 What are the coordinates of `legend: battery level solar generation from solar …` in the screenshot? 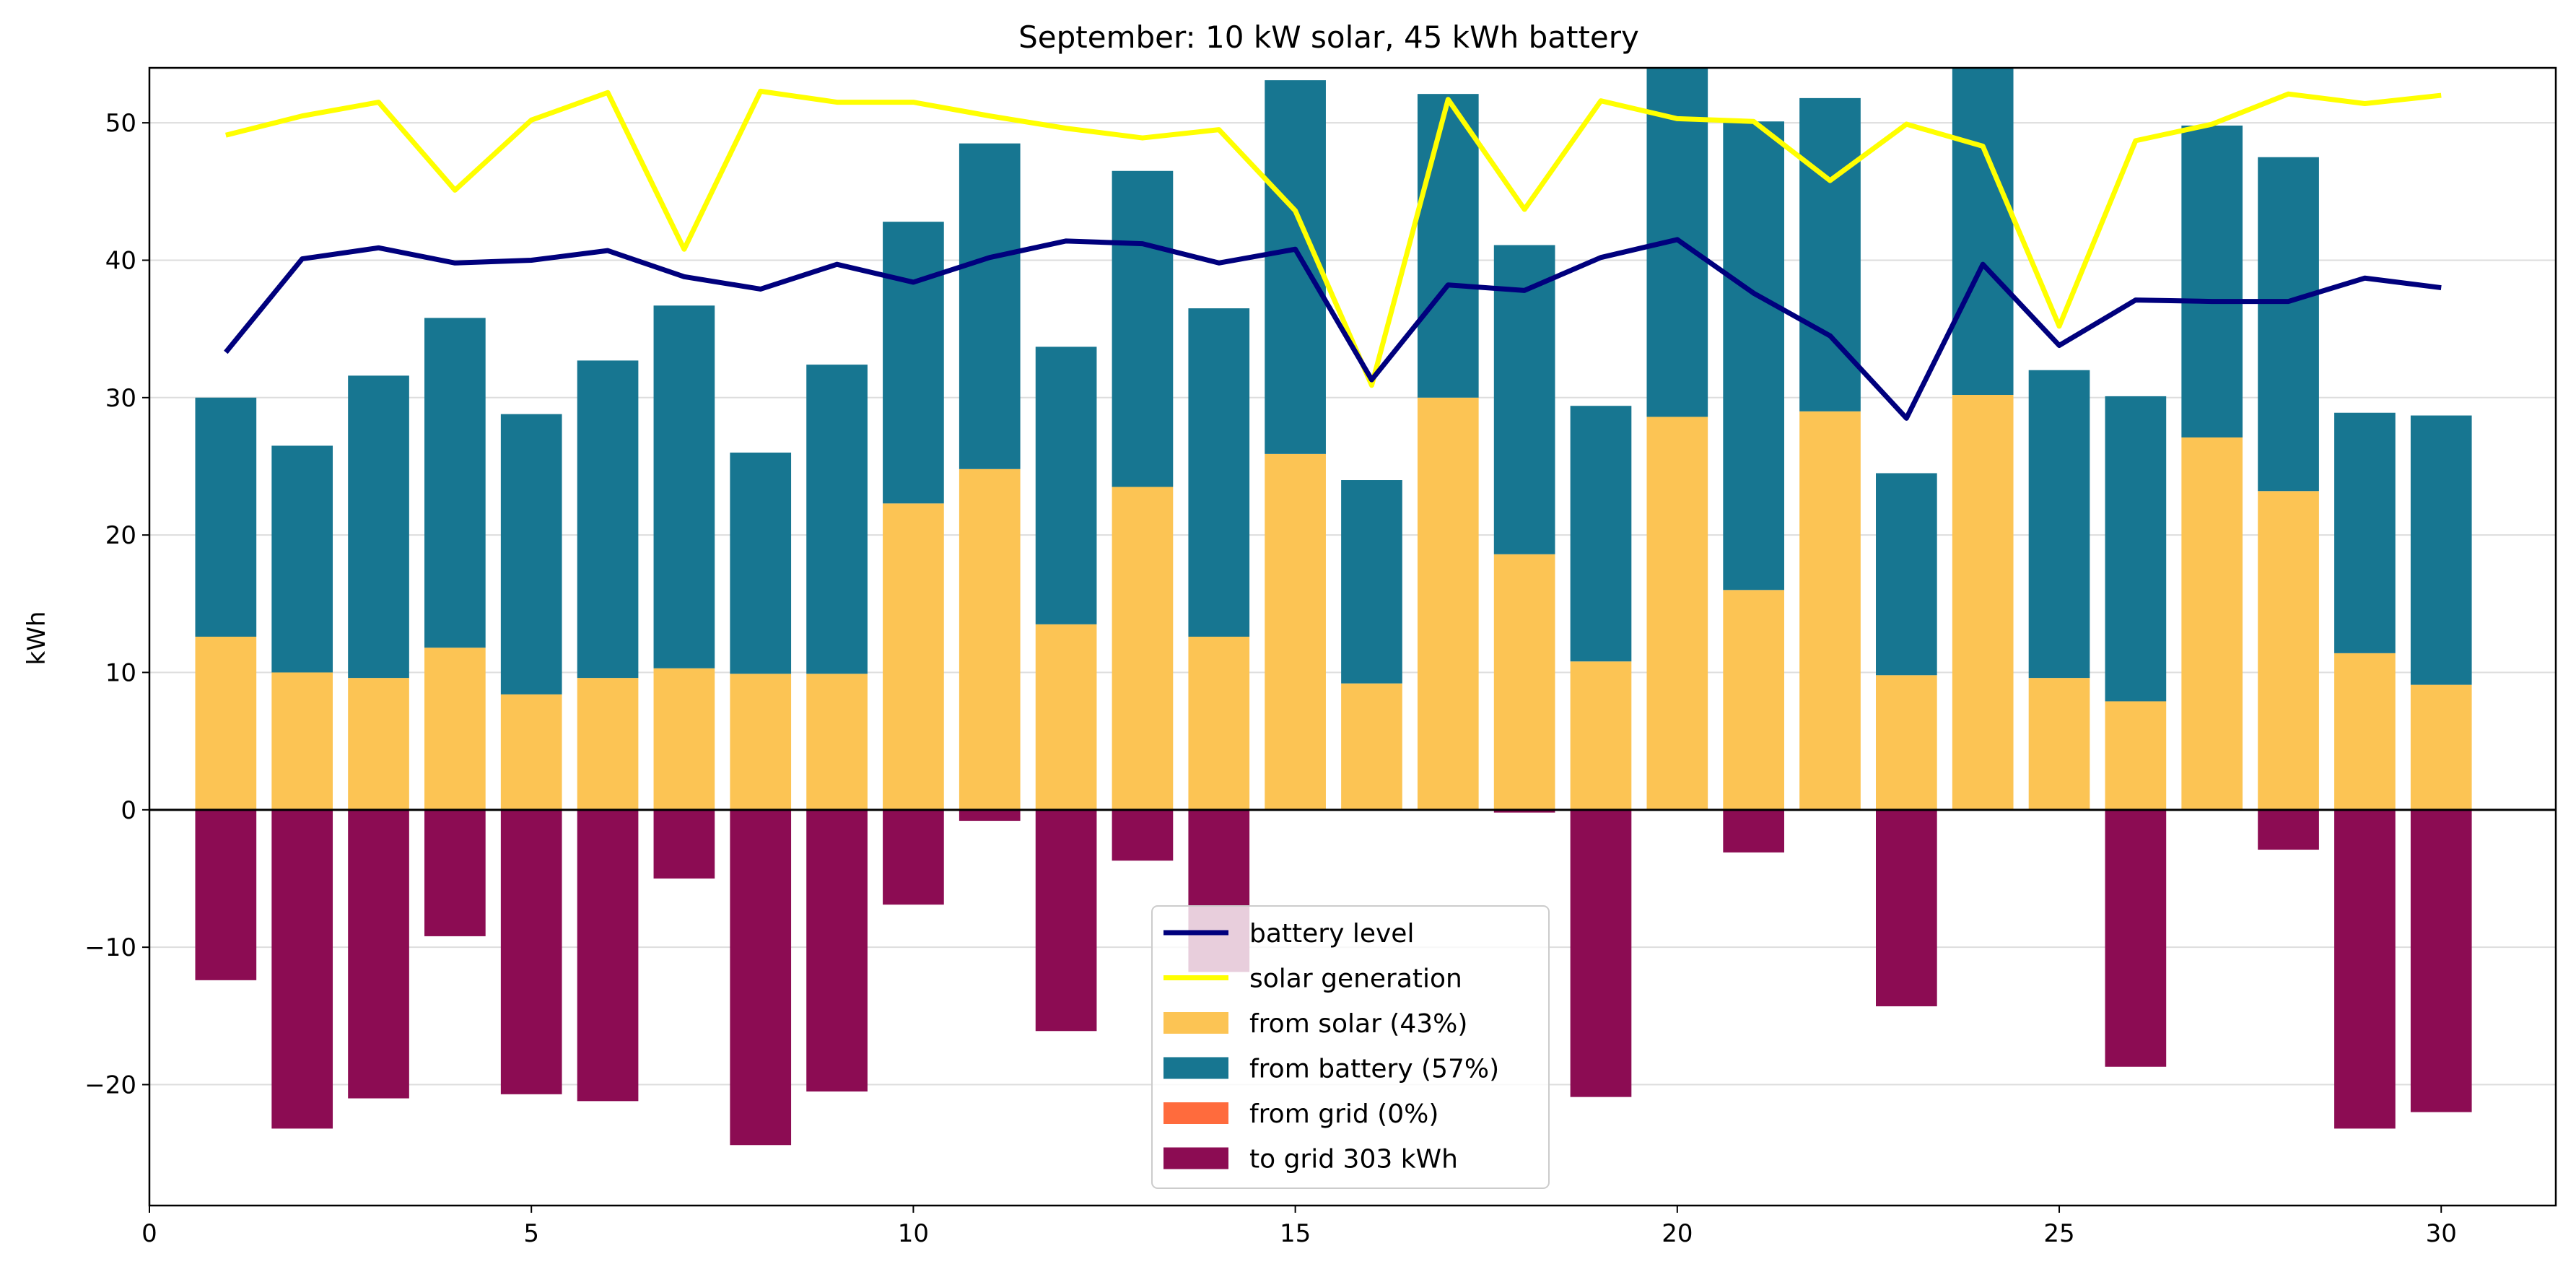 It's located at (1350, 1047).